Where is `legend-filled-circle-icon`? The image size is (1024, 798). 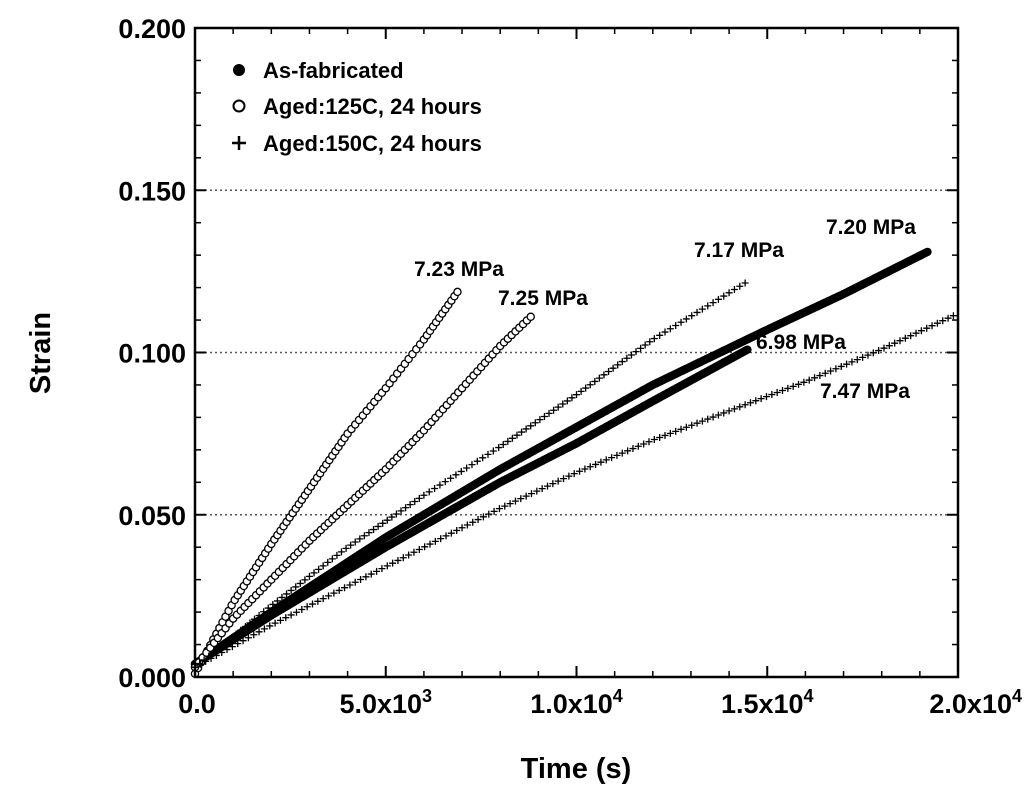 legend-filled-circle-icon is located at coordinates (239, 70).